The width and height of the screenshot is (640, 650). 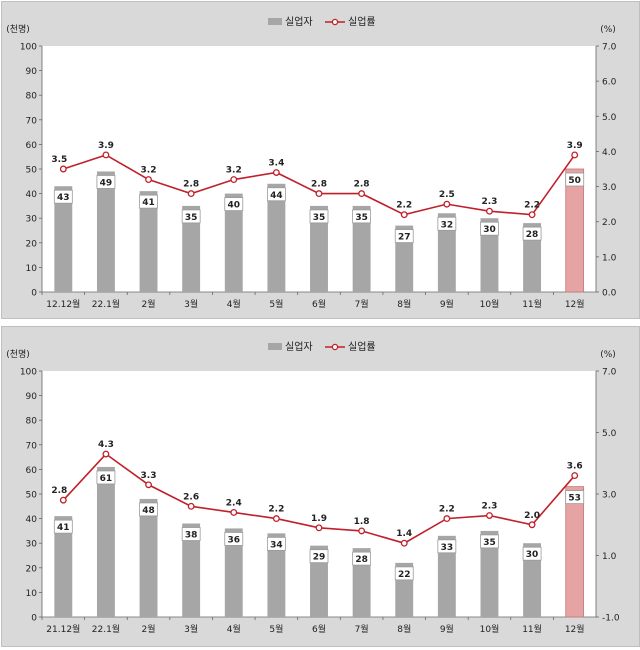 I want to click on y-right-tick-label: 3.0, so click(x=609, y=496).